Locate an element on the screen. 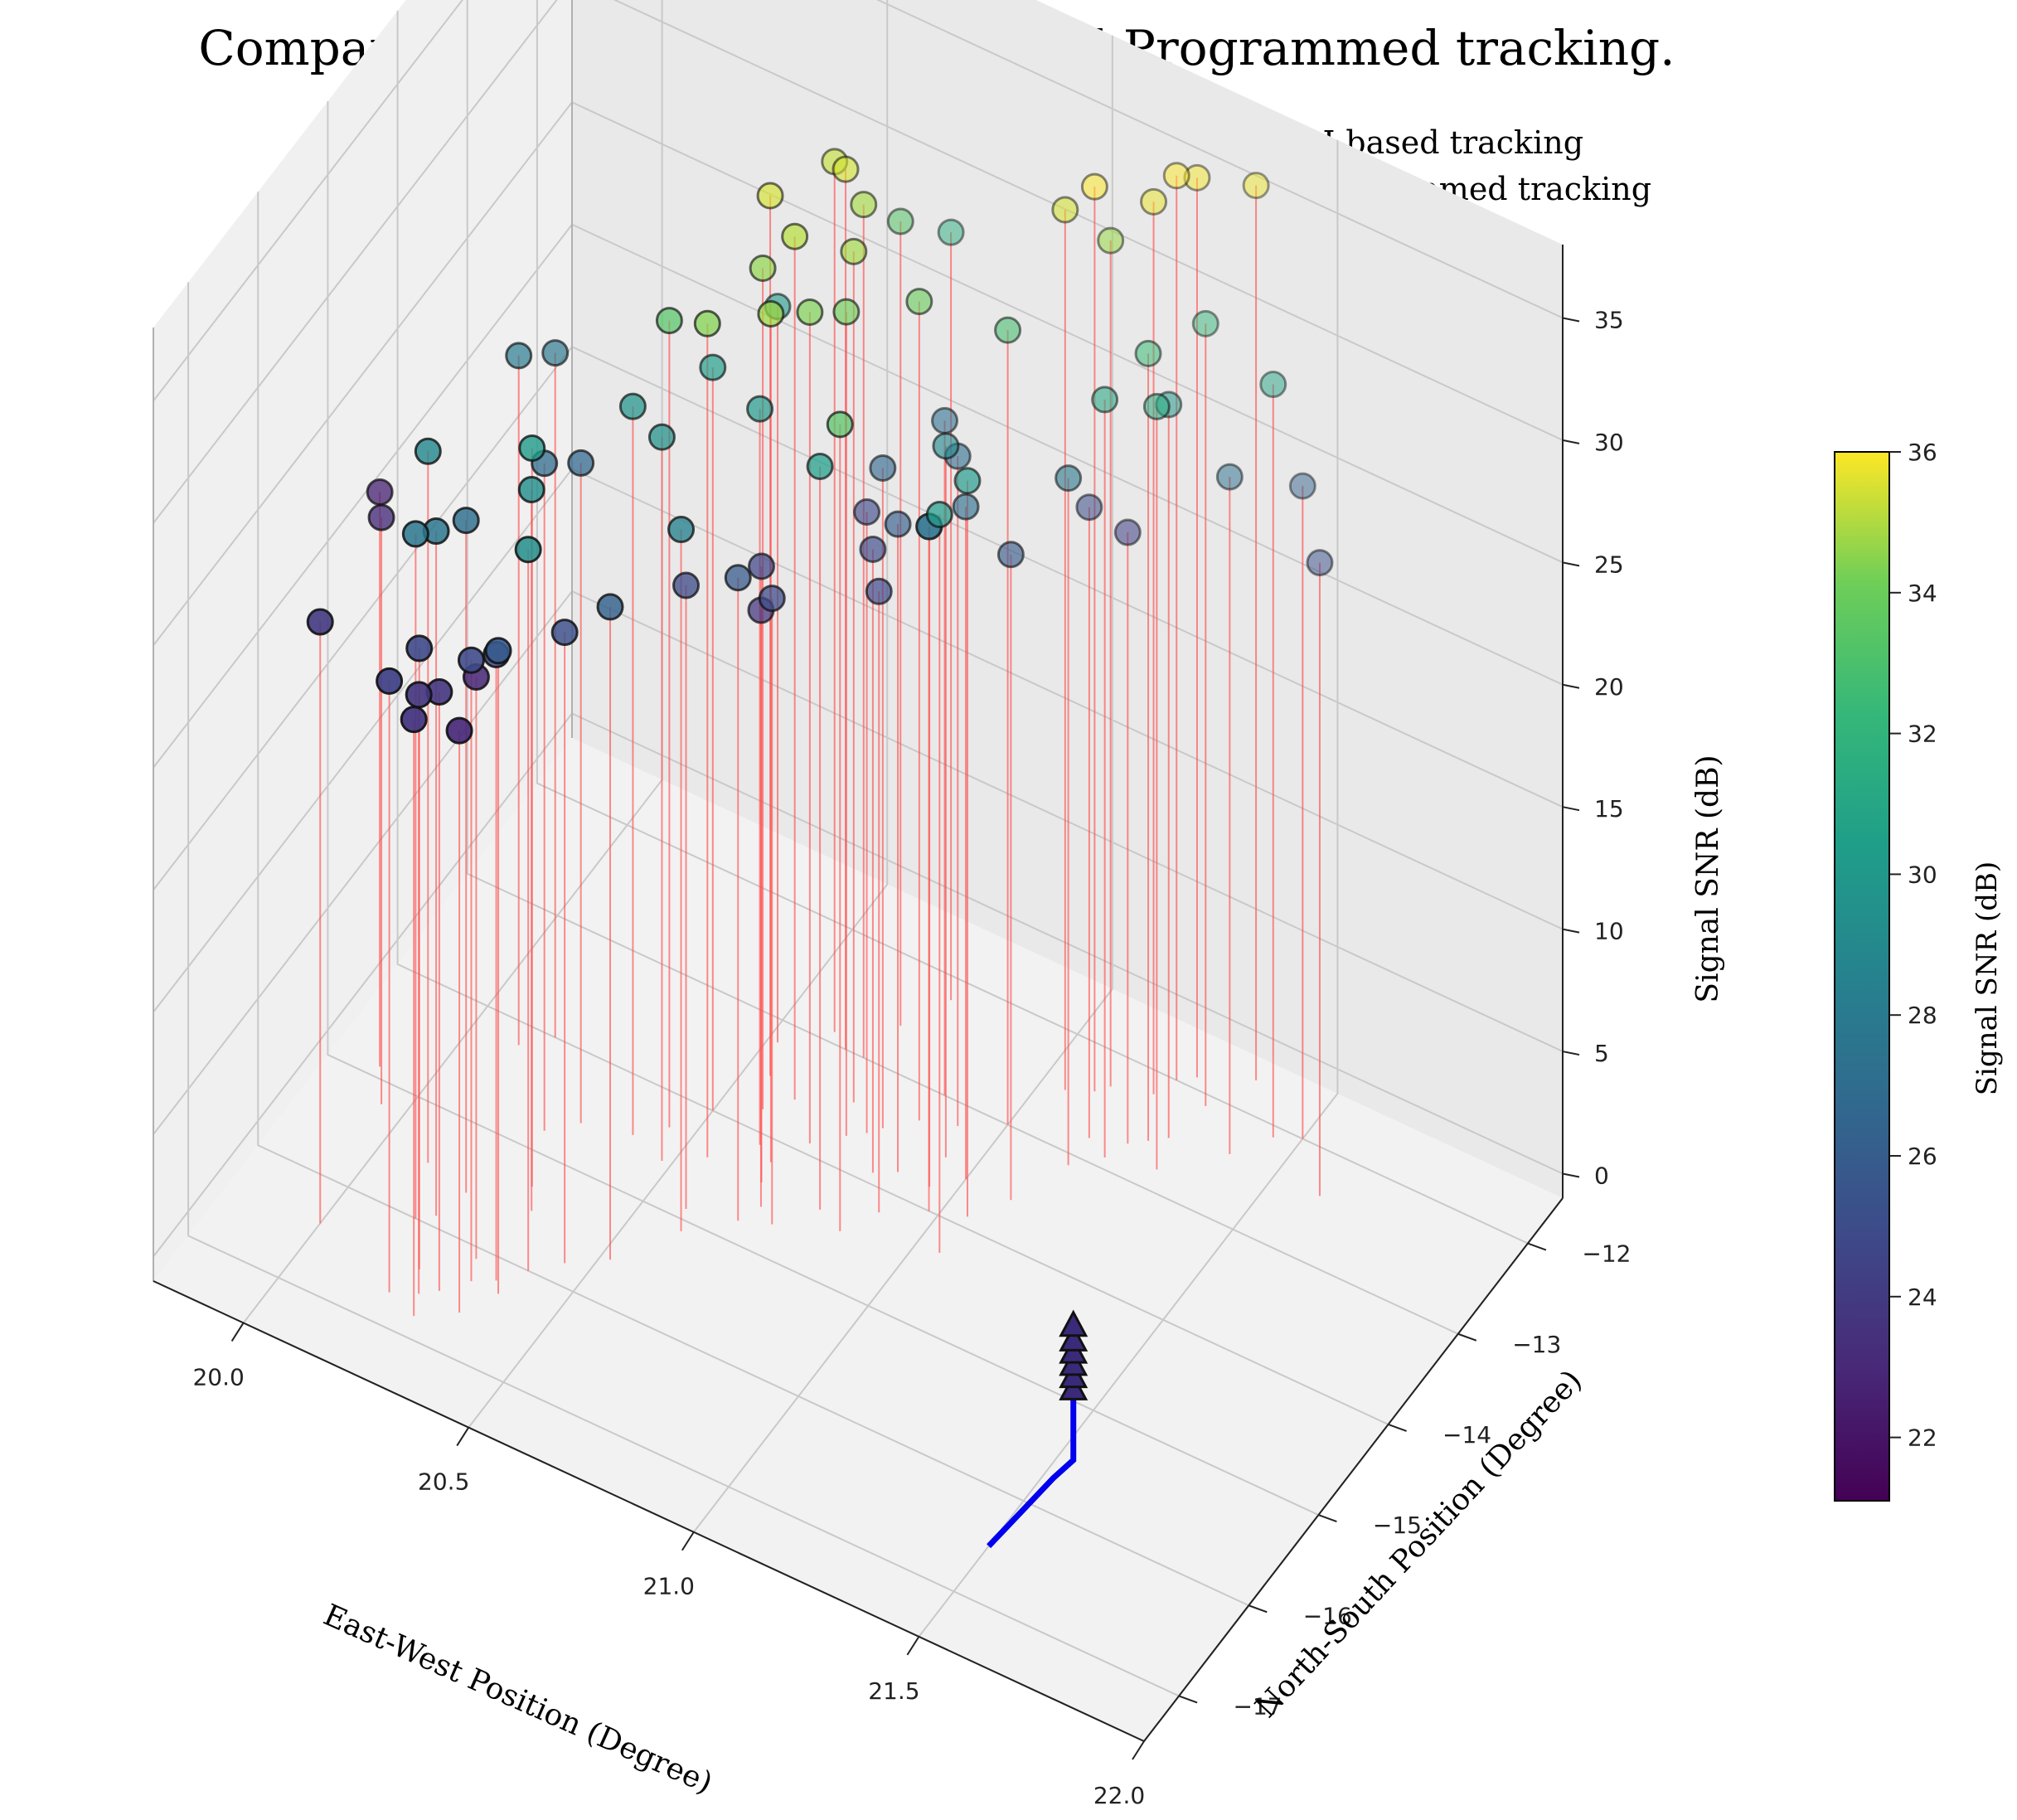 Image resolution: width=2017 pixels, height=1820 pixels. y-tick-label: −12 is located at coordinates (1606, 1254).